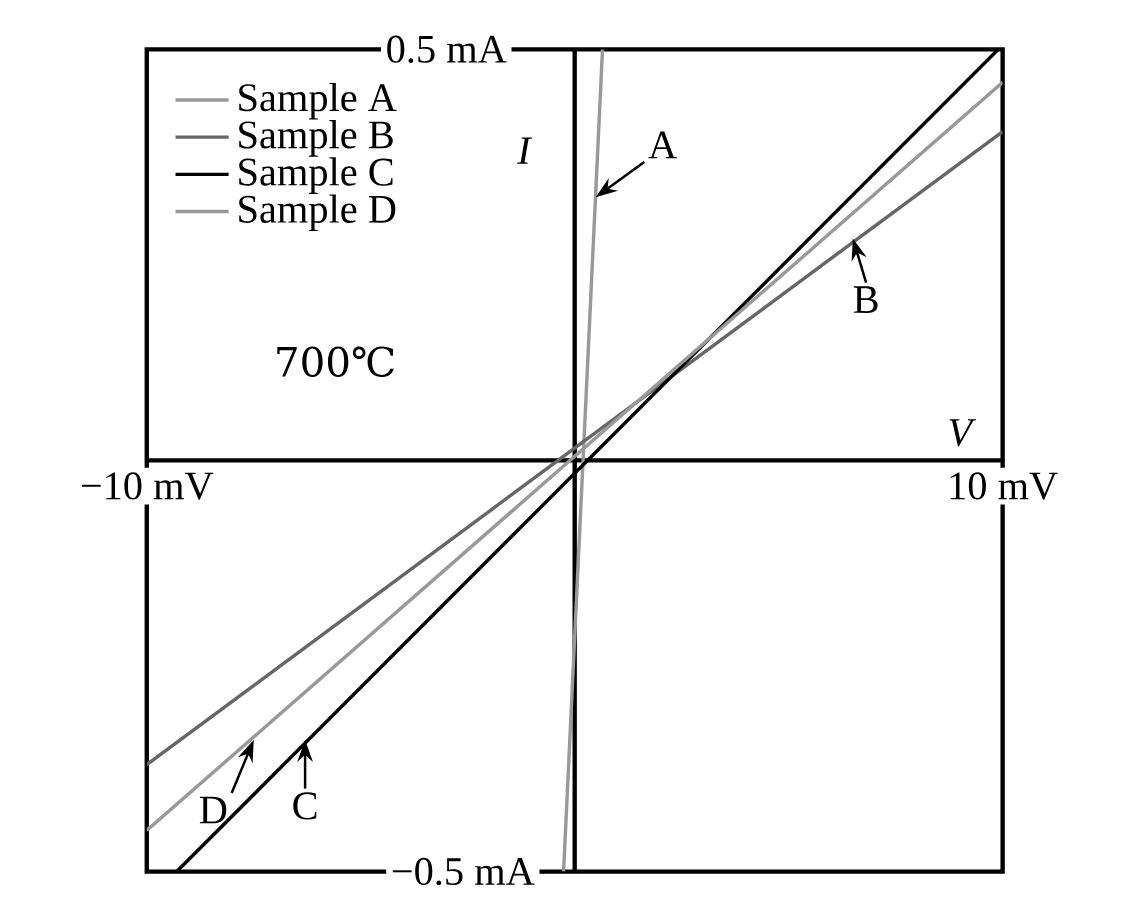 This screenshot has width=1138, height=921. What do you see at coordinates (316, 138) in the screenshot?
I see `legend-label: Sample B` at bounding box center [316, 138].